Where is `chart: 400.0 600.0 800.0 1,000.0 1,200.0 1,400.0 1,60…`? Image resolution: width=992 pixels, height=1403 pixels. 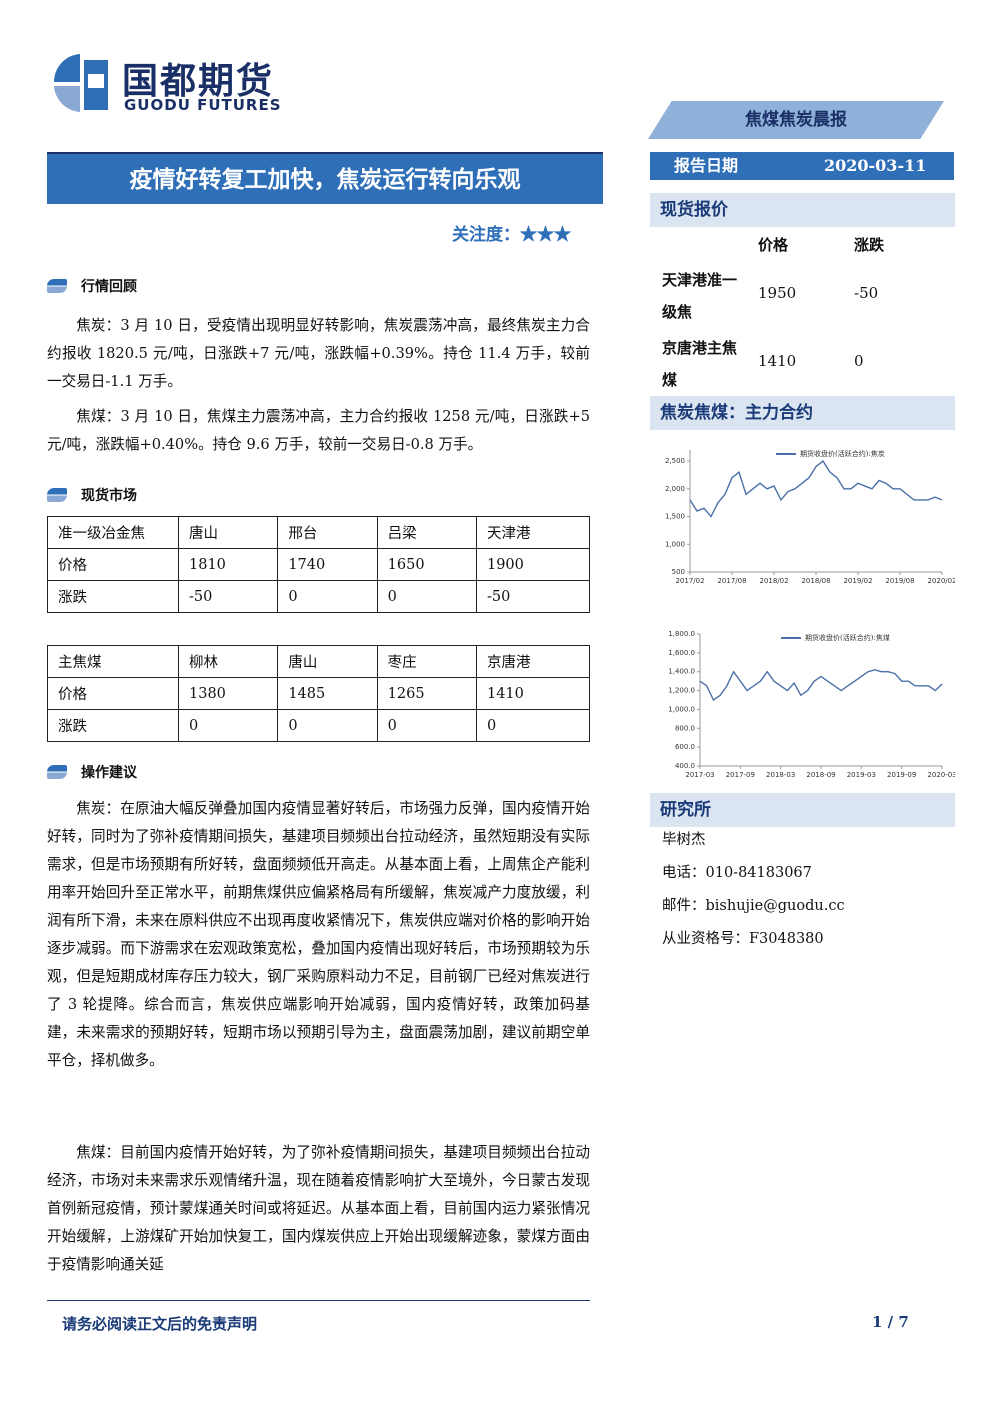
chart: 400.0 600.0 800.0 1,000.0 1,200.0 1,400.0 1,60… is located at coordinates (811, 704).